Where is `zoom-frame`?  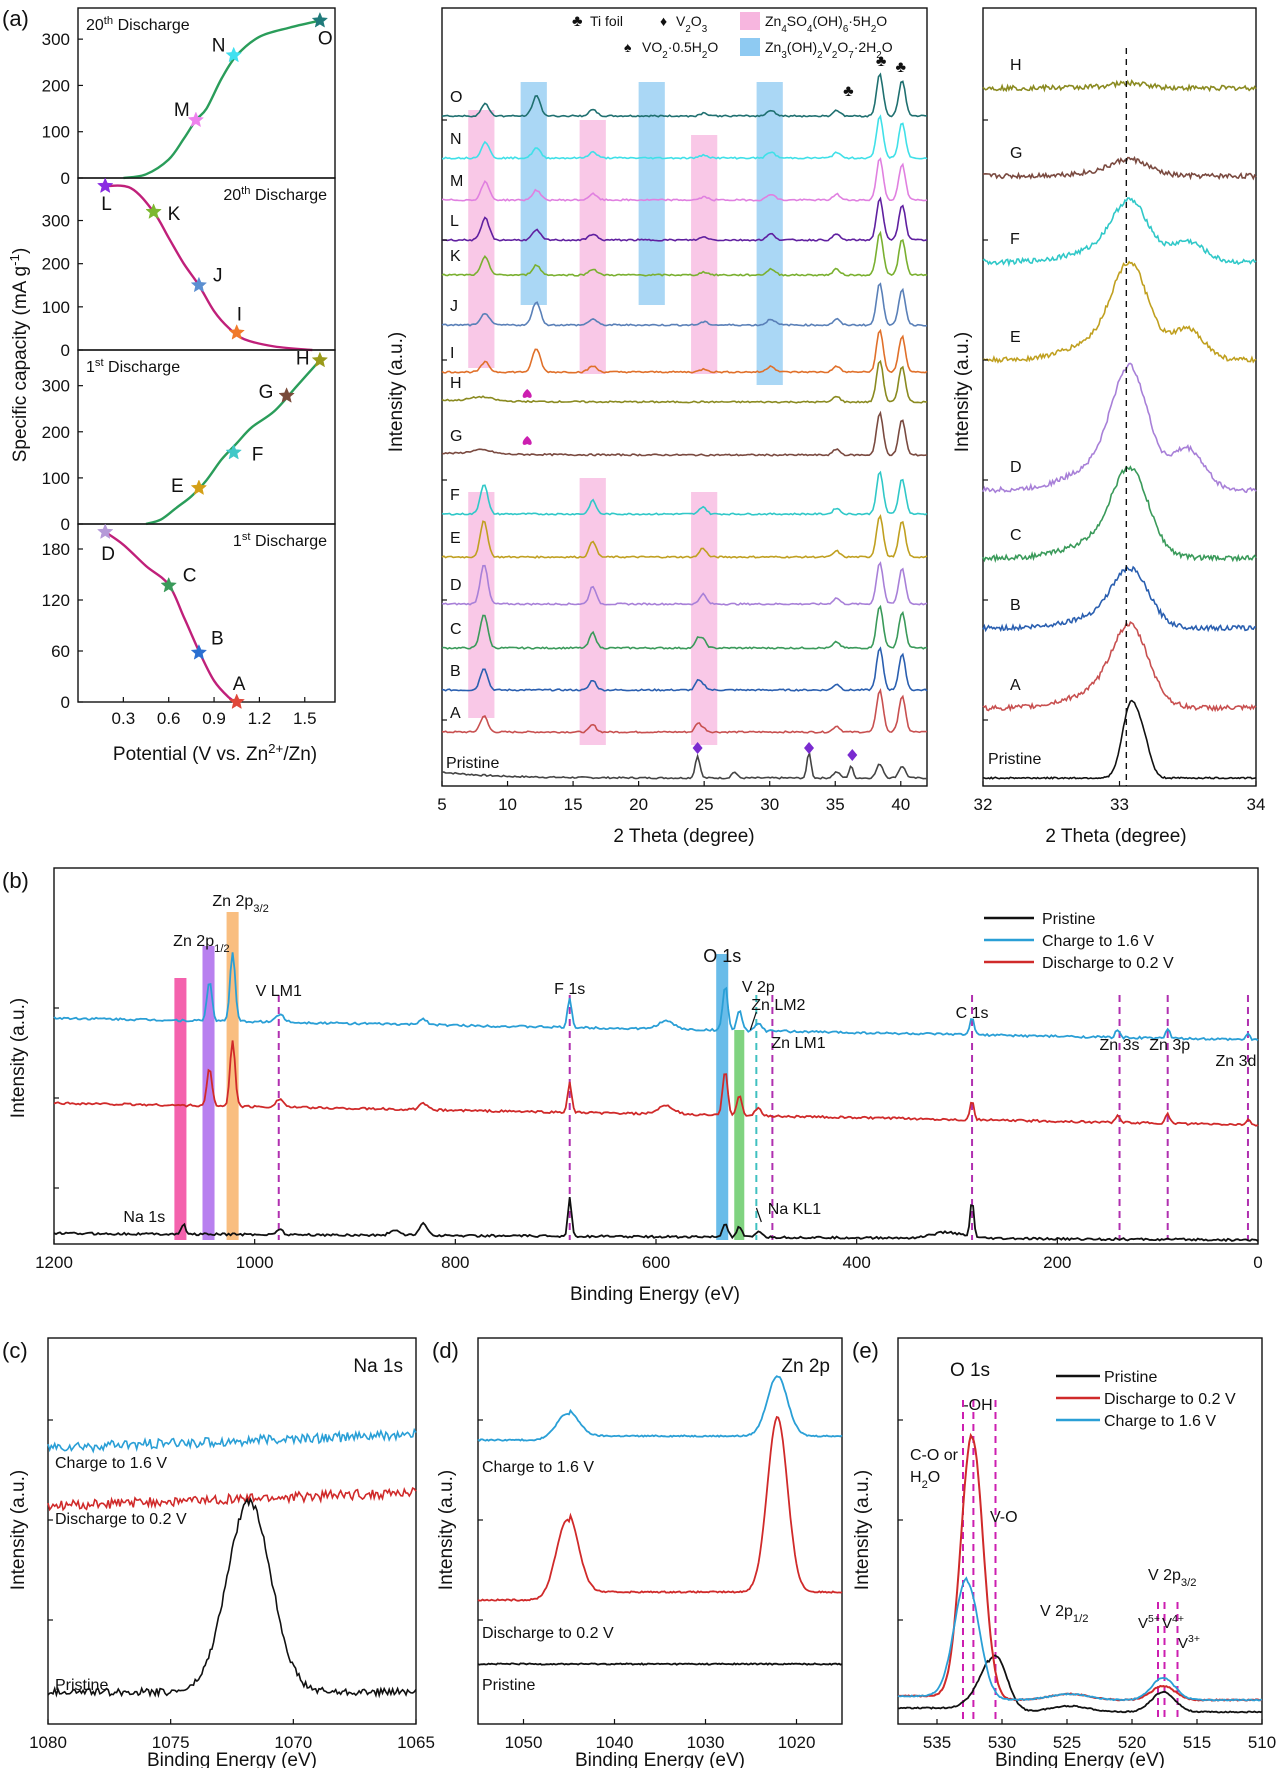
zoom-frame is located at coordinates (1119, 397).